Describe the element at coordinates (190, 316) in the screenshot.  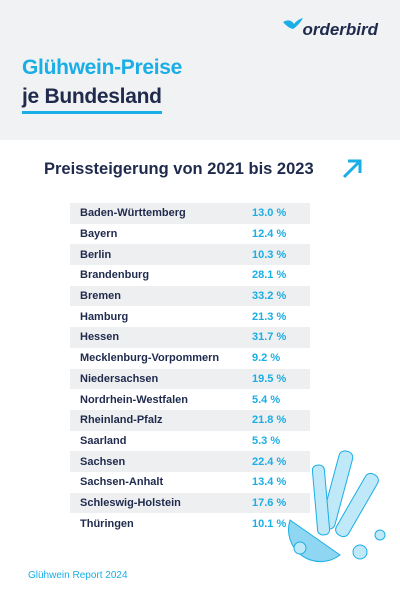
I see `table-row: Hamburg 21.3 %` at that location.